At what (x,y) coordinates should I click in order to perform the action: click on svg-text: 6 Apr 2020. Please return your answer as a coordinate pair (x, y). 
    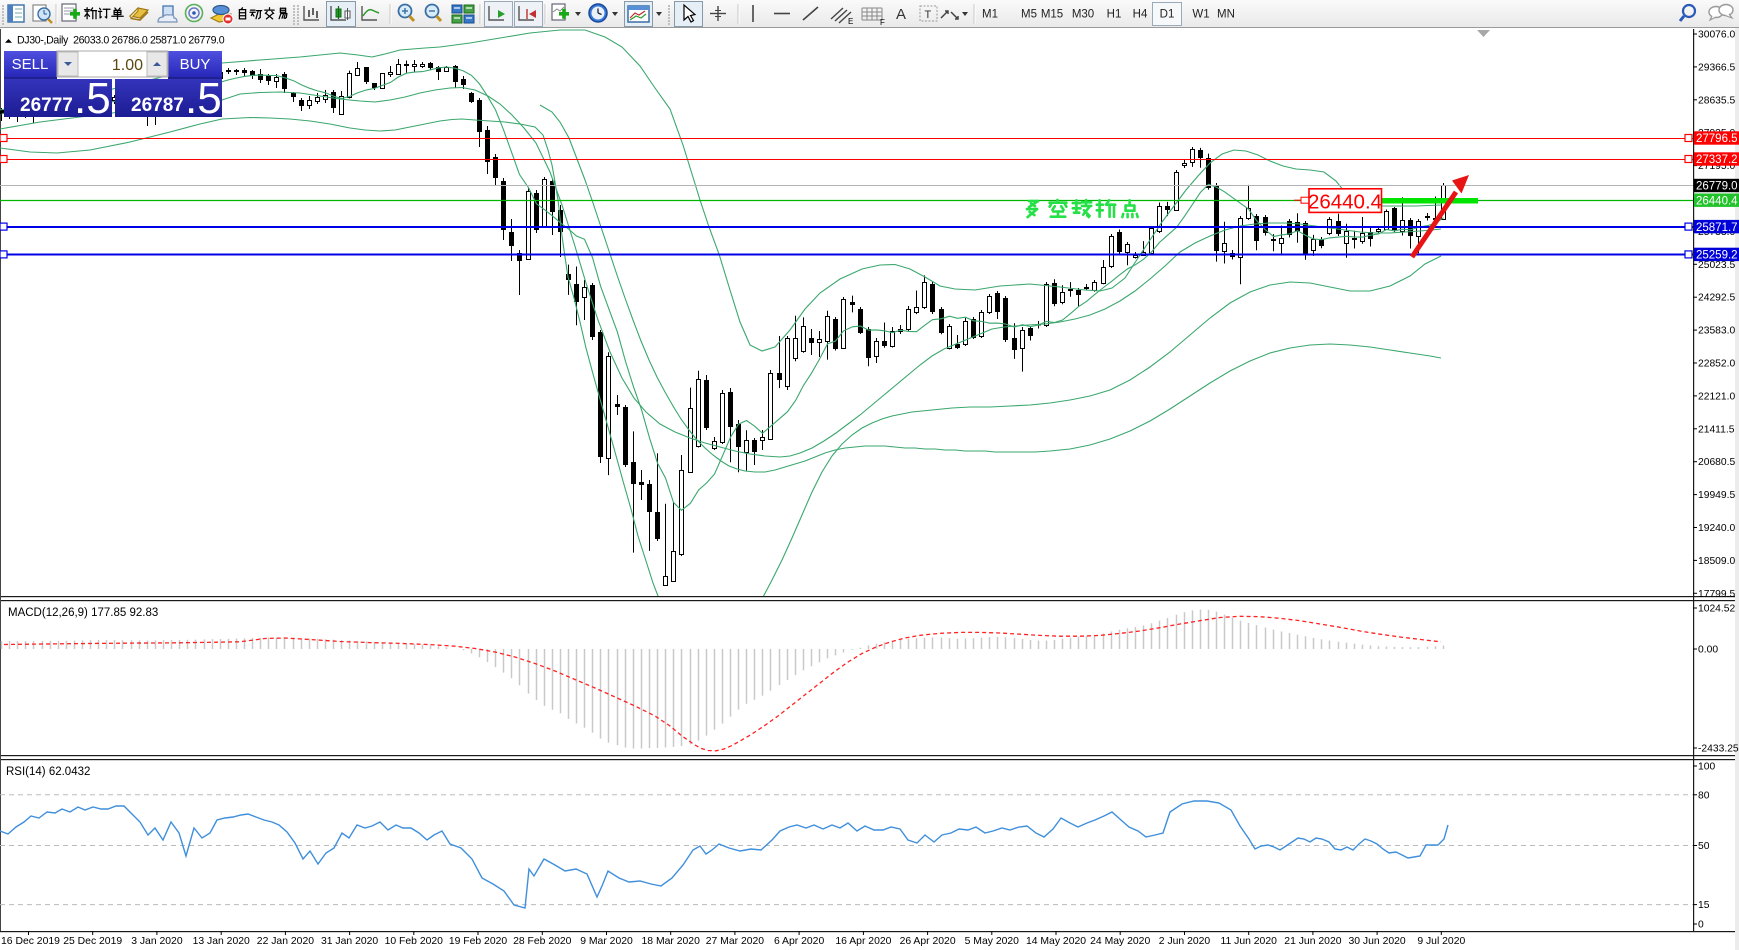
    Looking at the image, I should click on (799, 941).